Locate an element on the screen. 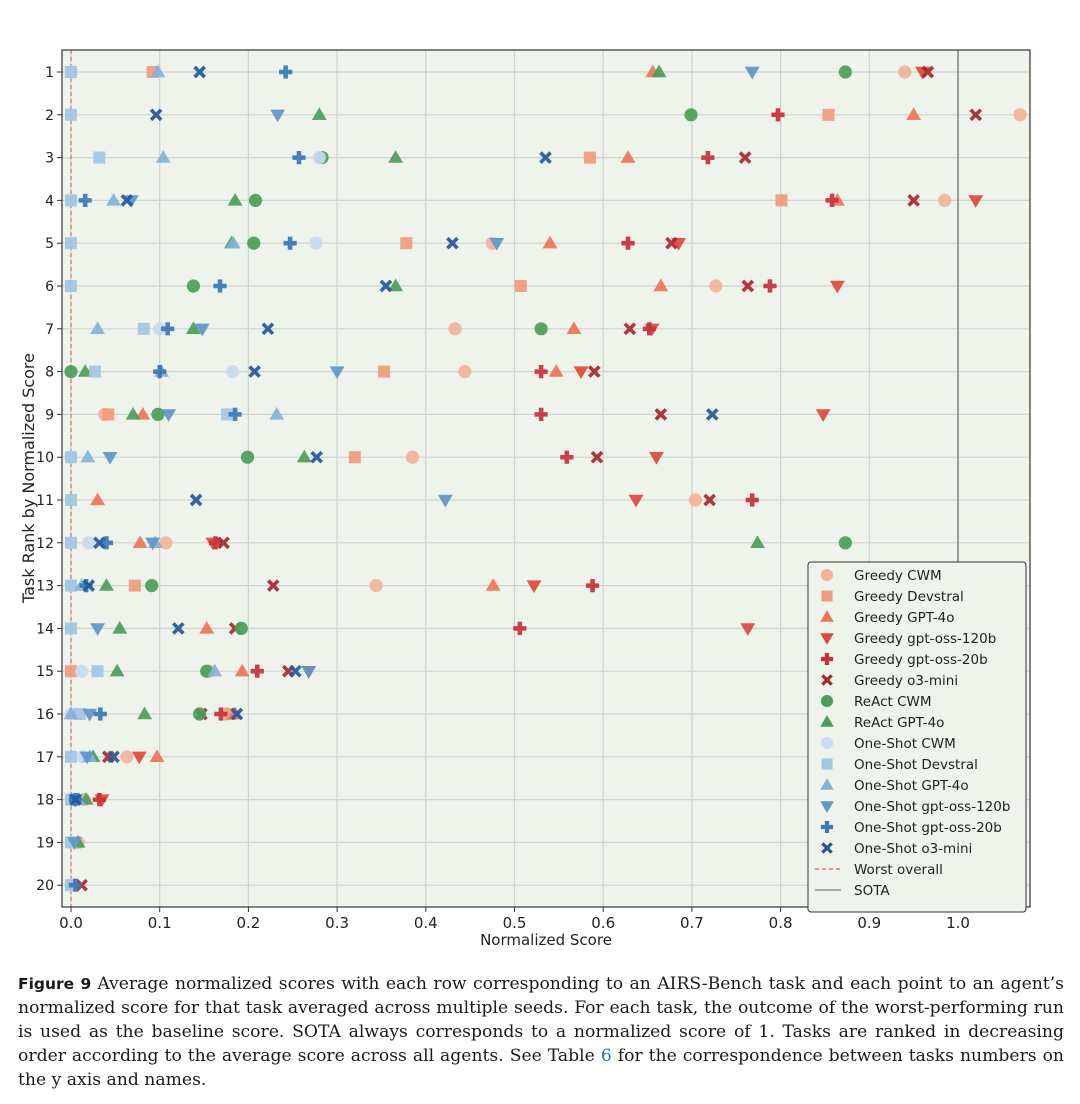 This screenshot has width=1080, height=1104. legend-marker-greedy-devstral is located at coordinates (827, 596).